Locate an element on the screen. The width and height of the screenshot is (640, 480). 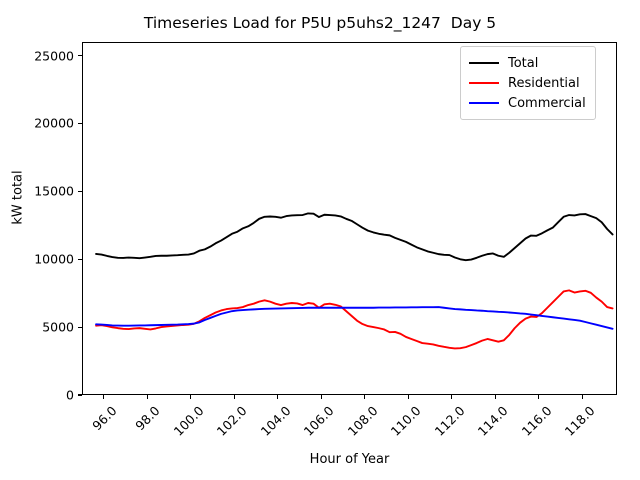
y-axis-label: kW total is located at coordinates (18, 197).